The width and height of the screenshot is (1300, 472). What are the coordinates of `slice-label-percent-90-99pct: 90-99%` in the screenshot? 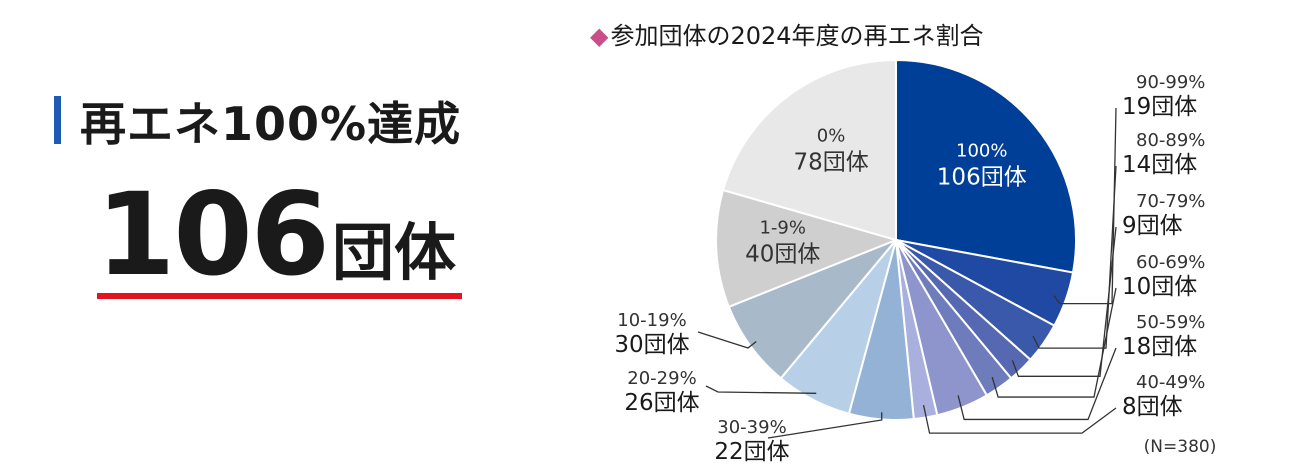 It's located at (1170, 82).